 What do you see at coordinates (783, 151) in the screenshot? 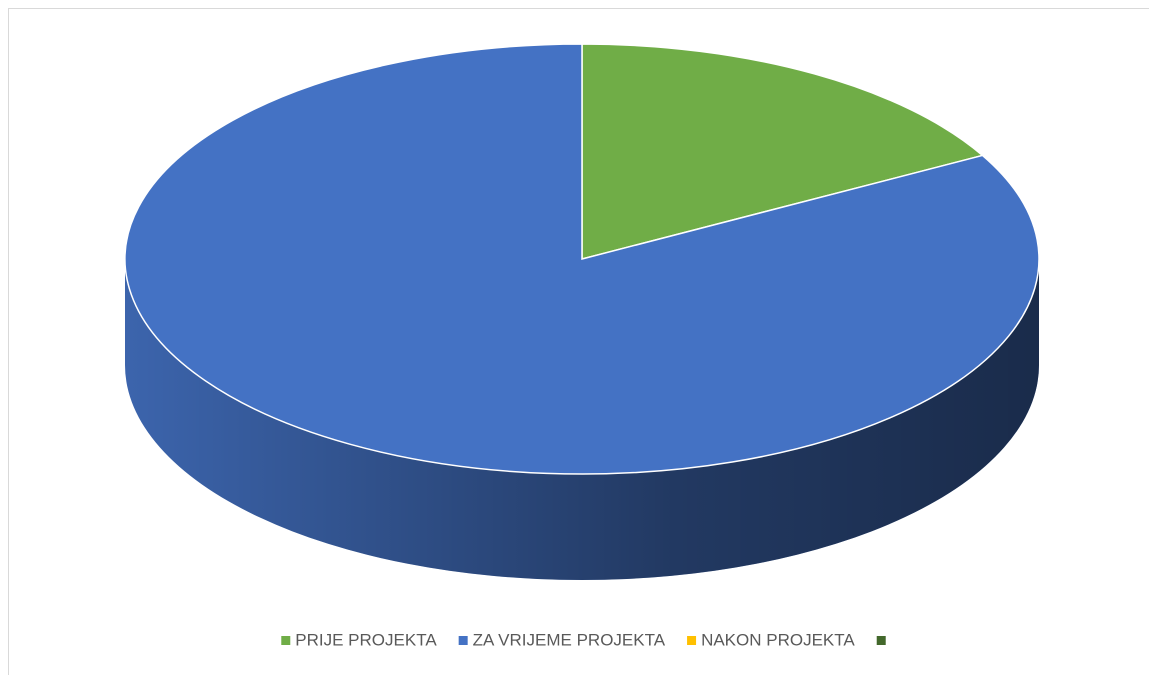
I see `slice` at bounding box center [783, 151].